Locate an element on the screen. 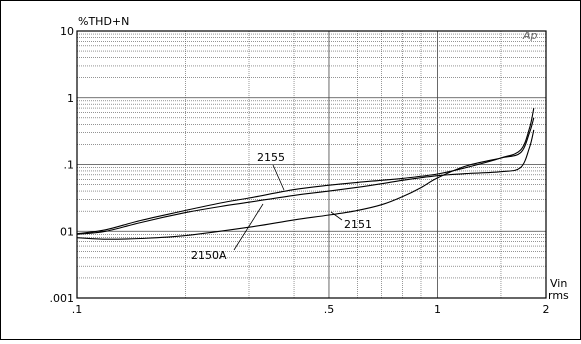 Image resolution: width=581 pixels, height=344 pixels. y-axis-label: %THD+N is located at coordinates (103, 21).